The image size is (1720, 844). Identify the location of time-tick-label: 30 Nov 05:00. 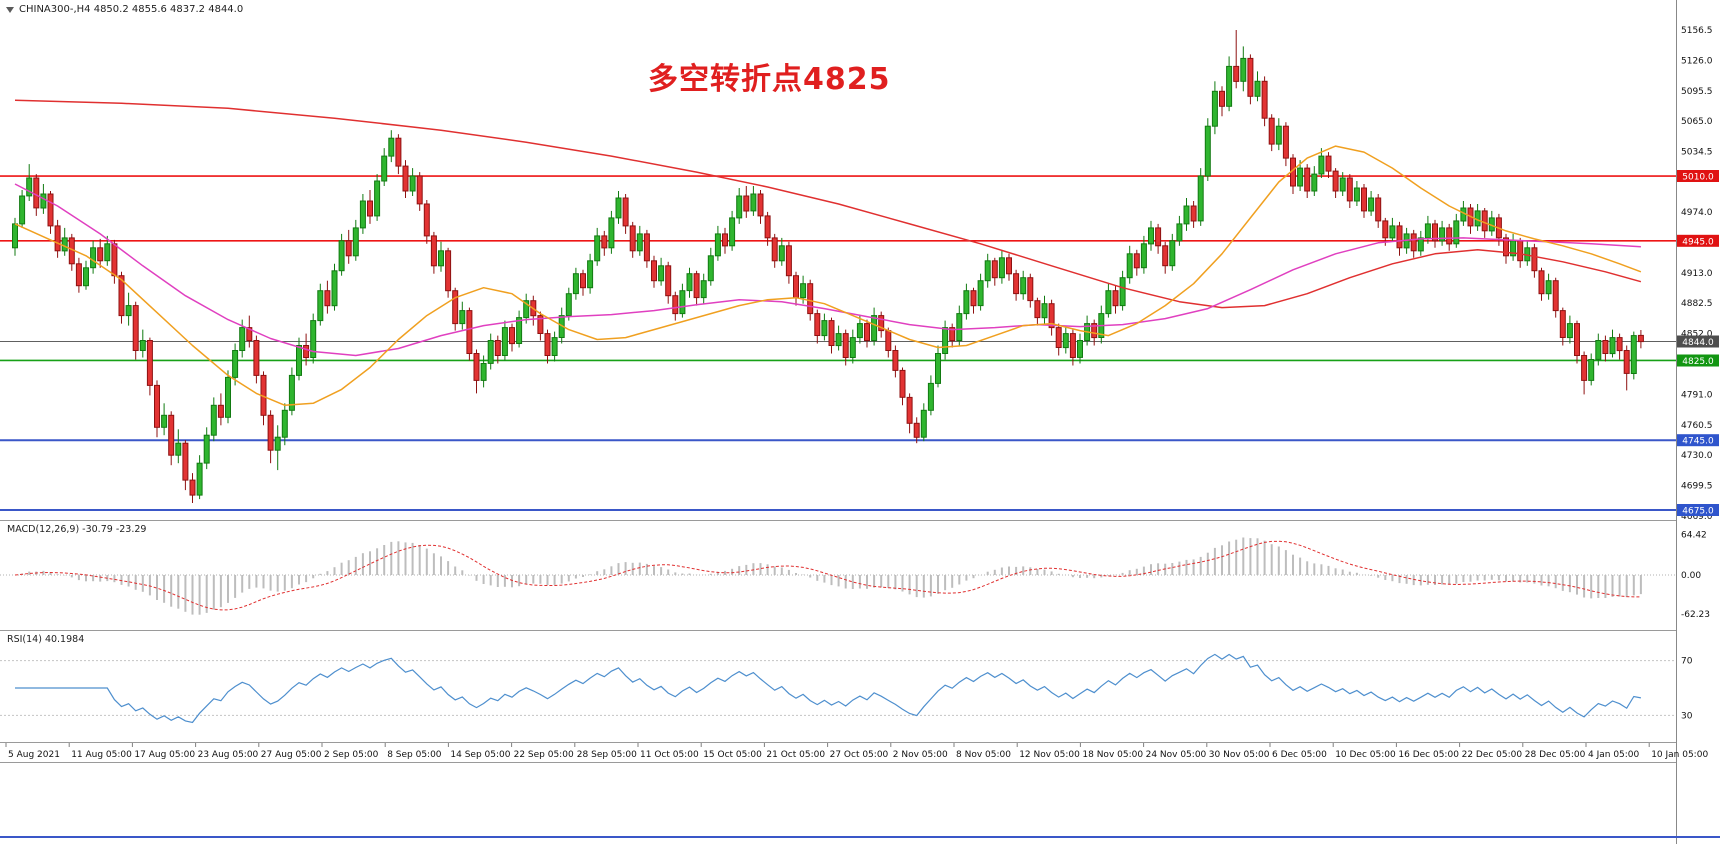
(1239, 755).